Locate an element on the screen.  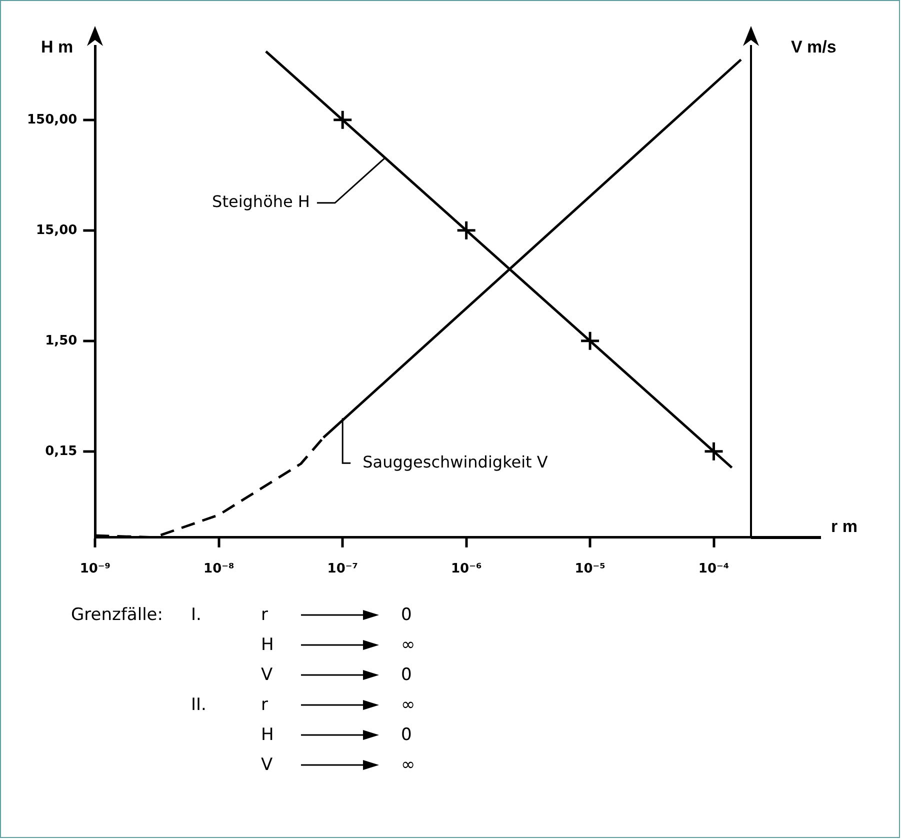
annotation: Steighöhe H is located at coordinates (261, 202).